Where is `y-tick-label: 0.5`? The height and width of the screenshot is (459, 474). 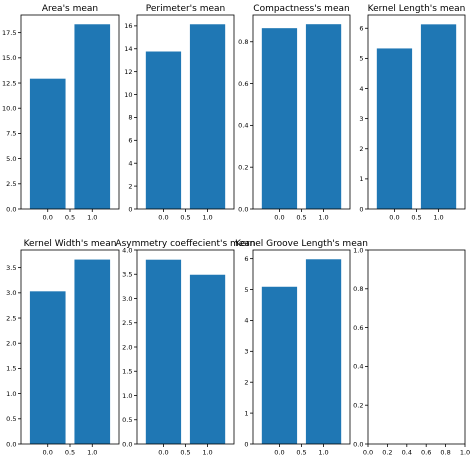 y-tick-label: 0.5 is located at coordinates (127, 420).